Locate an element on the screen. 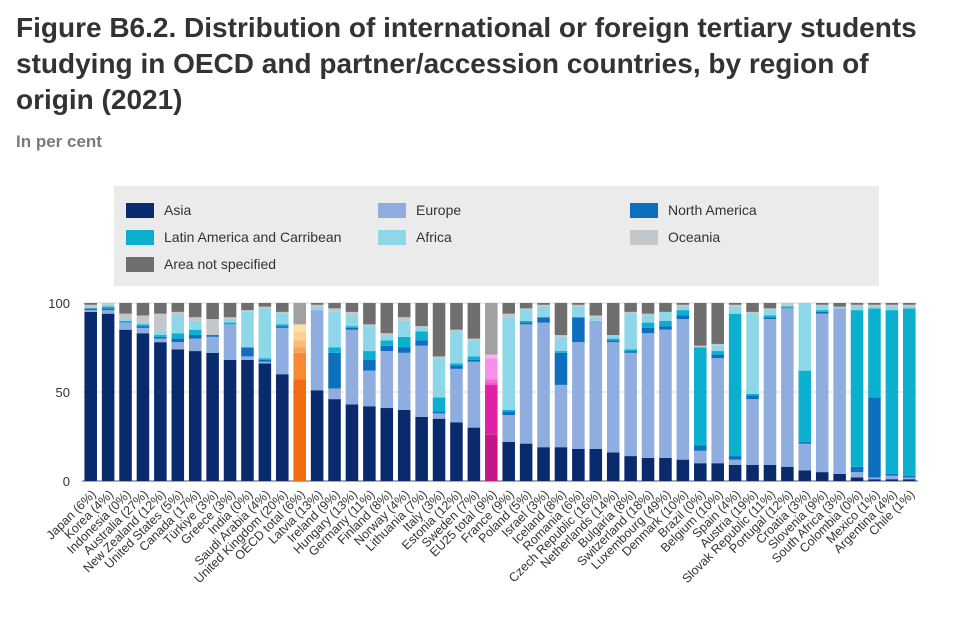  bar-iceland-8-europe is located at coordinates (561, 416).